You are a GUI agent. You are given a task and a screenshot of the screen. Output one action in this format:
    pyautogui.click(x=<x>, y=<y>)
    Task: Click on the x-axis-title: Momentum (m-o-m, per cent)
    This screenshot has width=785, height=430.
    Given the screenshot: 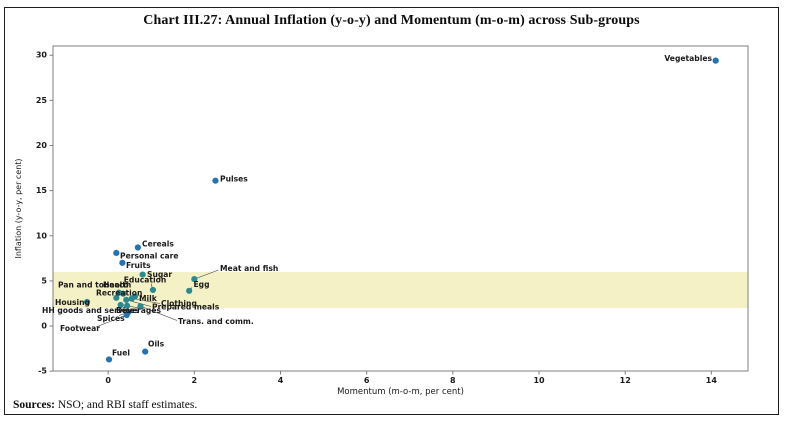 What is the action you would take?
    pyautogui.click(x=400, y=392)
    